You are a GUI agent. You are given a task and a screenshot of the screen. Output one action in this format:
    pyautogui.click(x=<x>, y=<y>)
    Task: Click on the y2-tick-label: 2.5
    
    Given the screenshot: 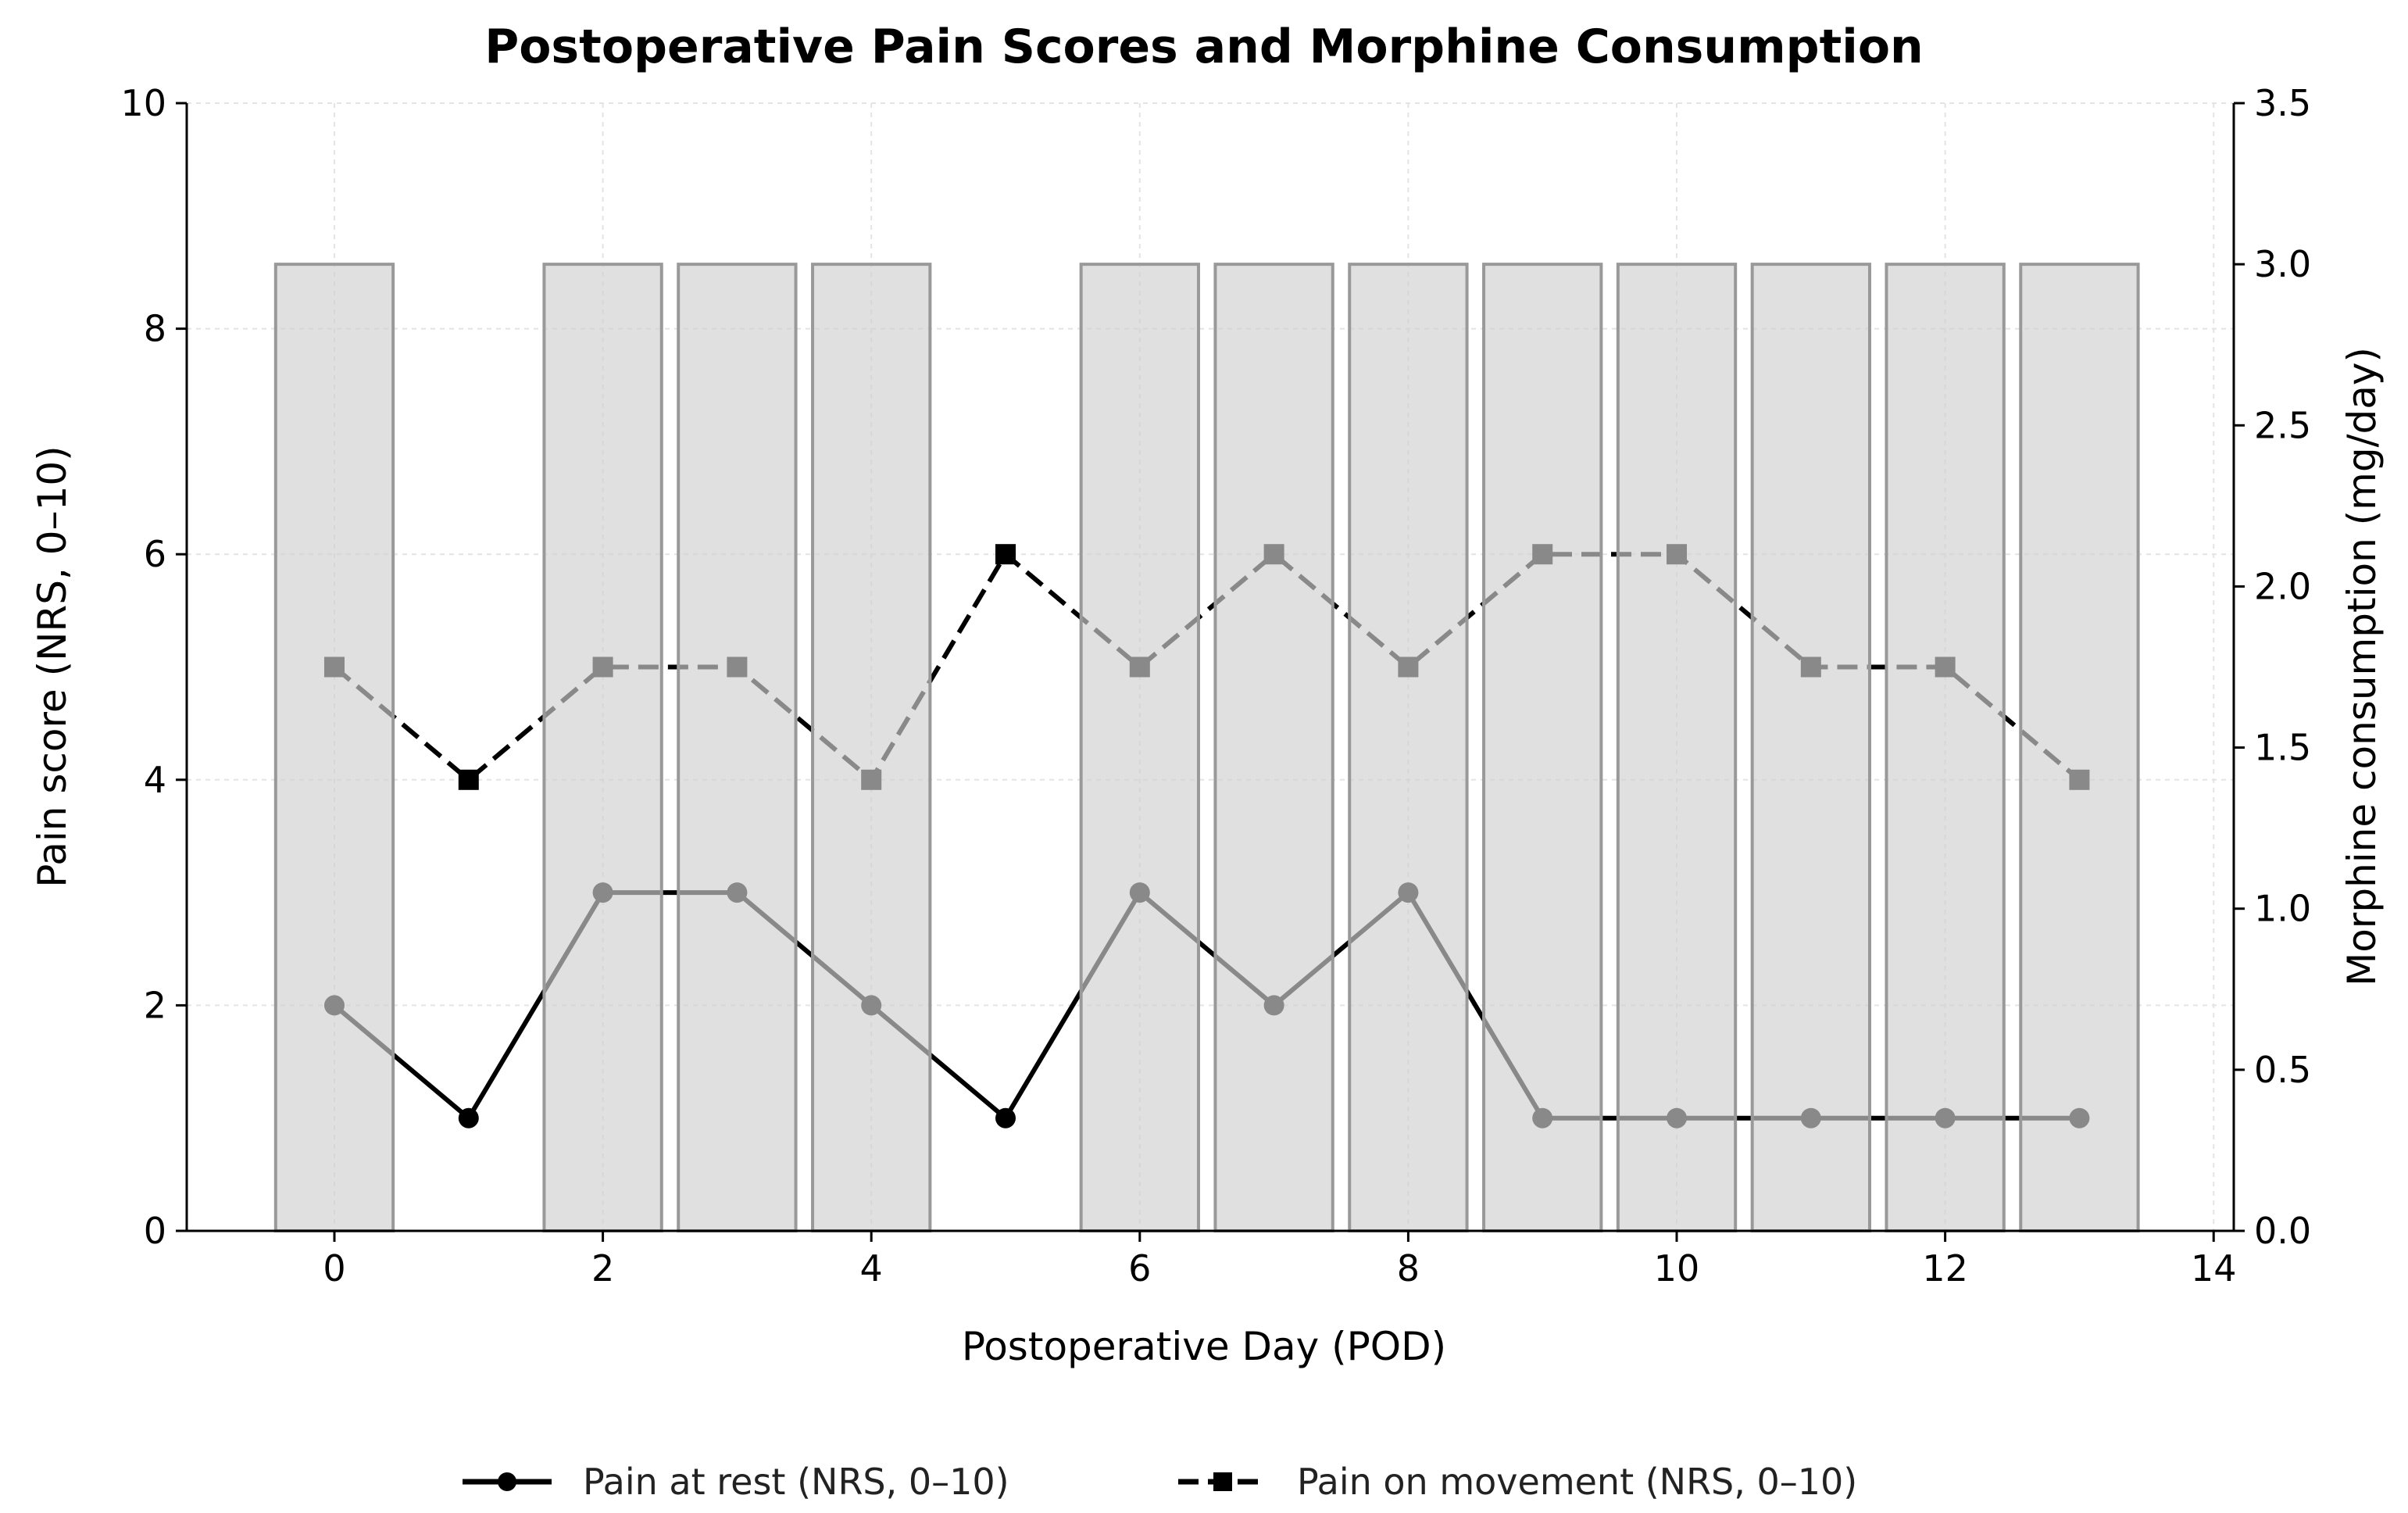 What is the action you would take?
    pyautogui.click(x=2282, y=425)
    